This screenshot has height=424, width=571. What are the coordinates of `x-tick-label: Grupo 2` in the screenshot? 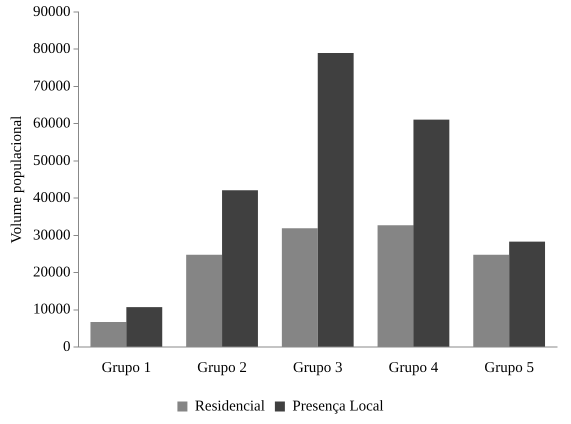 It's located at (222, 368).